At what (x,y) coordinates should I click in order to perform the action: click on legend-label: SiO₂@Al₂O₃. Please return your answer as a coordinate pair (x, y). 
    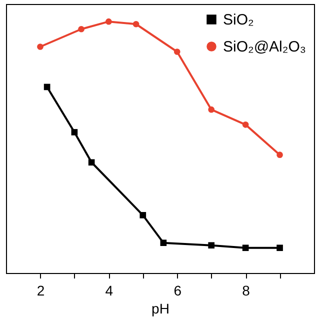
    Looking at the image, I should click on (264, 47).